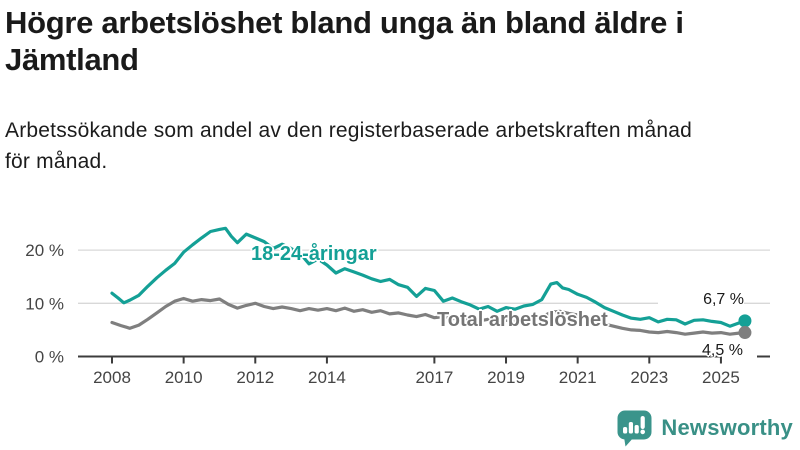  What do you see at coordinates (434, 377) in the screenshot?
I see `x-tick-label-2017: 2017` at bounding box center [434, 377].